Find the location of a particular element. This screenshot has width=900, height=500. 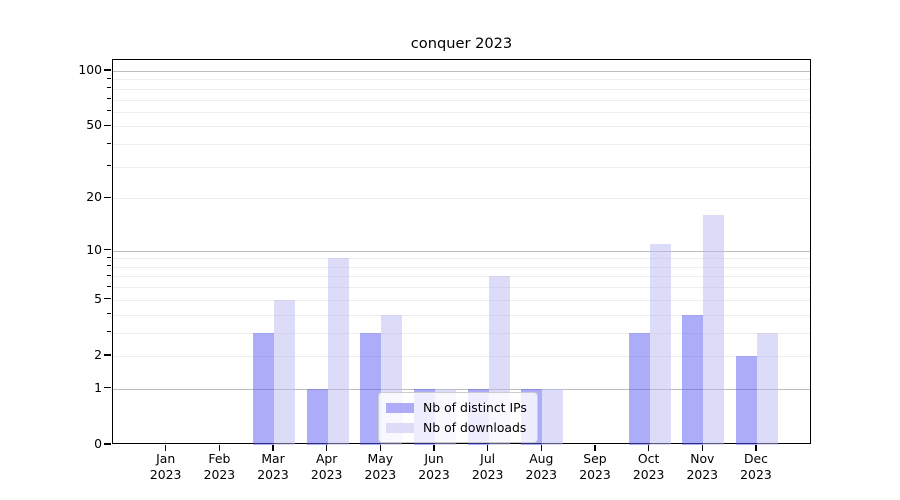

gridline-y100 is located at coordinates (461, 71).